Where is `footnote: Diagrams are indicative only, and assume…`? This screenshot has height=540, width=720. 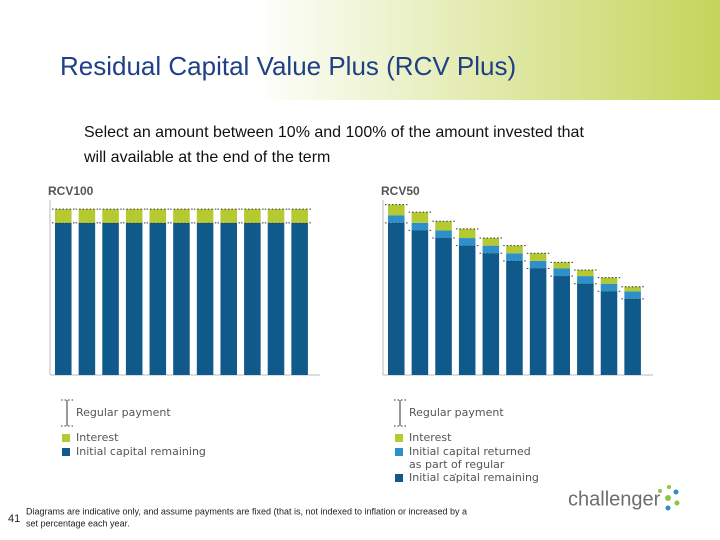 footnote: Diagrams are indicative only, and assume… is located at coordinates (246, 511).